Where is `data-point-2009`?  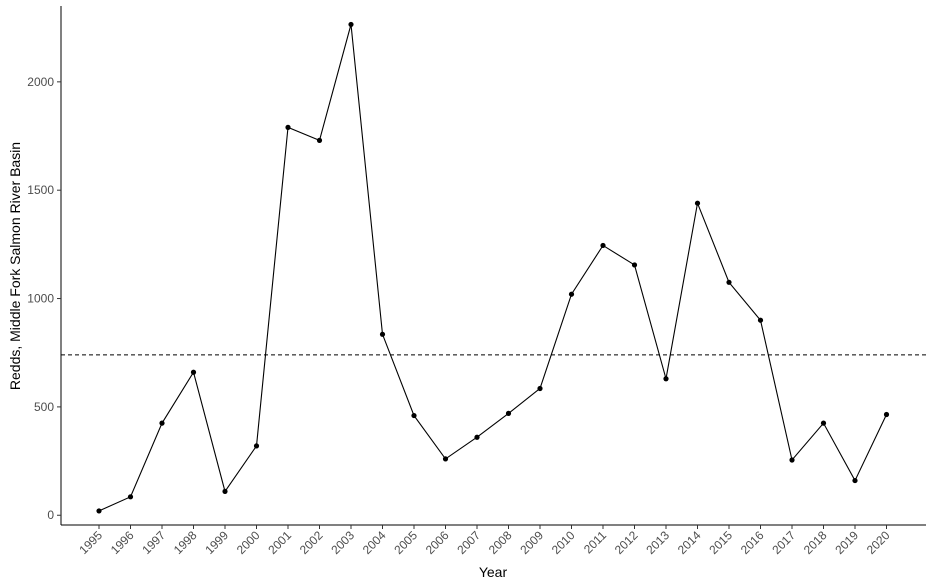 data-point-2009 is located at coordinates (540, 388).